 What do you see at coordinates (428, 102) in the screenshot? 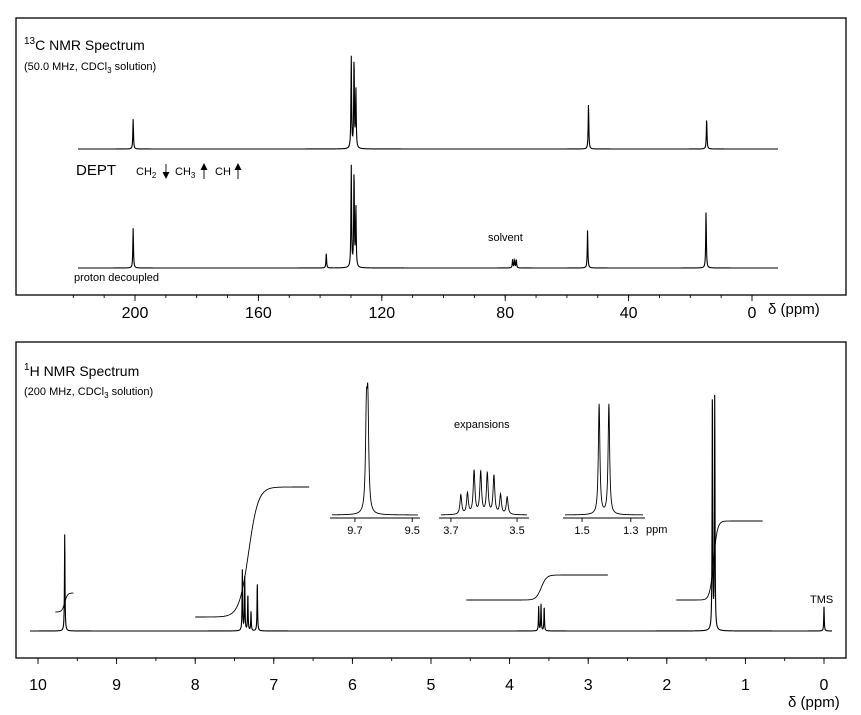
I see `dept-spectrum-trace` at bounding box center [428, 102].